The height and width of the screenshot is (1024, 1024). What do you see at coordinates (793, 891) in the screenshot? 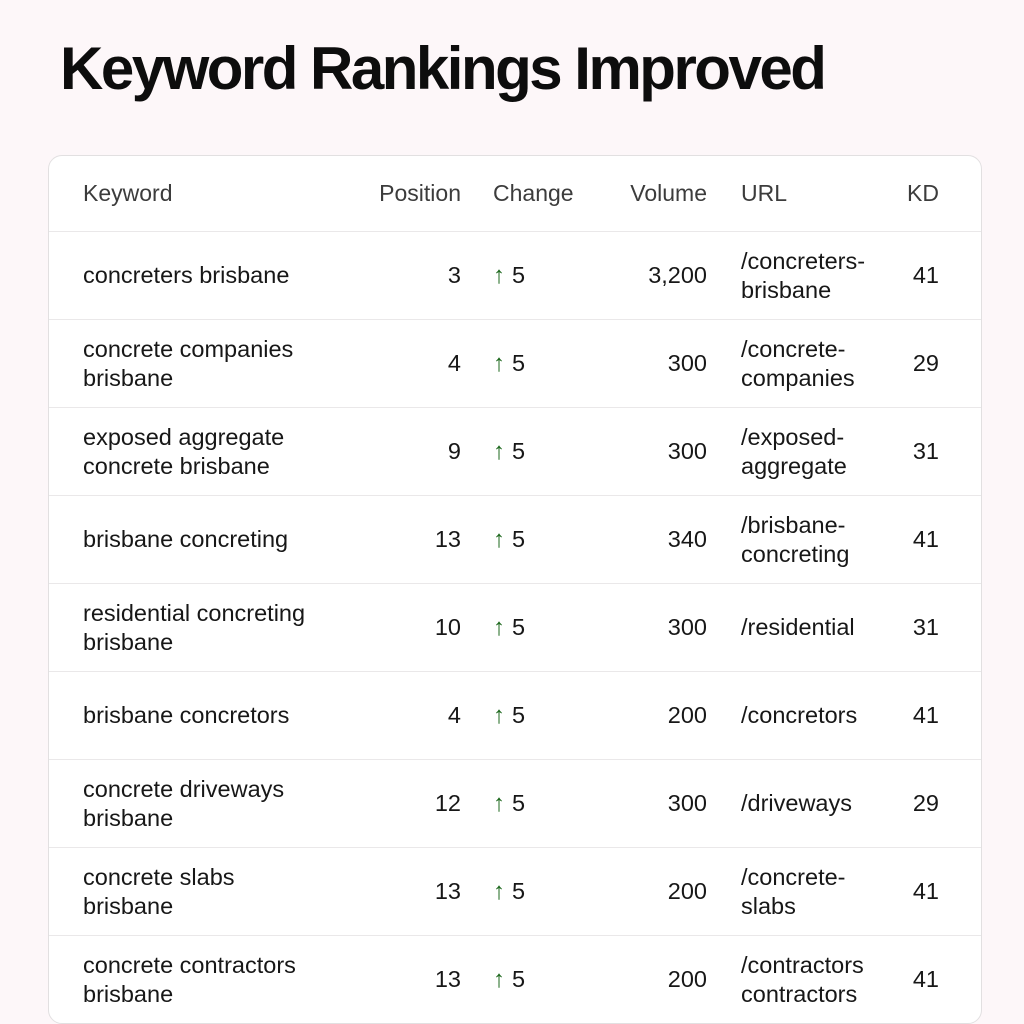
I see `cell-url: /concrete-slabs` at bounding box center [793, 891].